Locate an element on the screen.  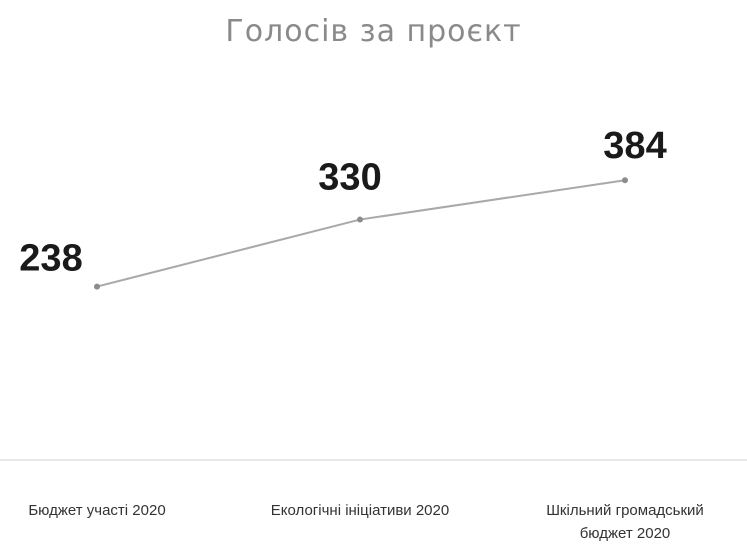
data-markers is located at coordinates (361, 233).